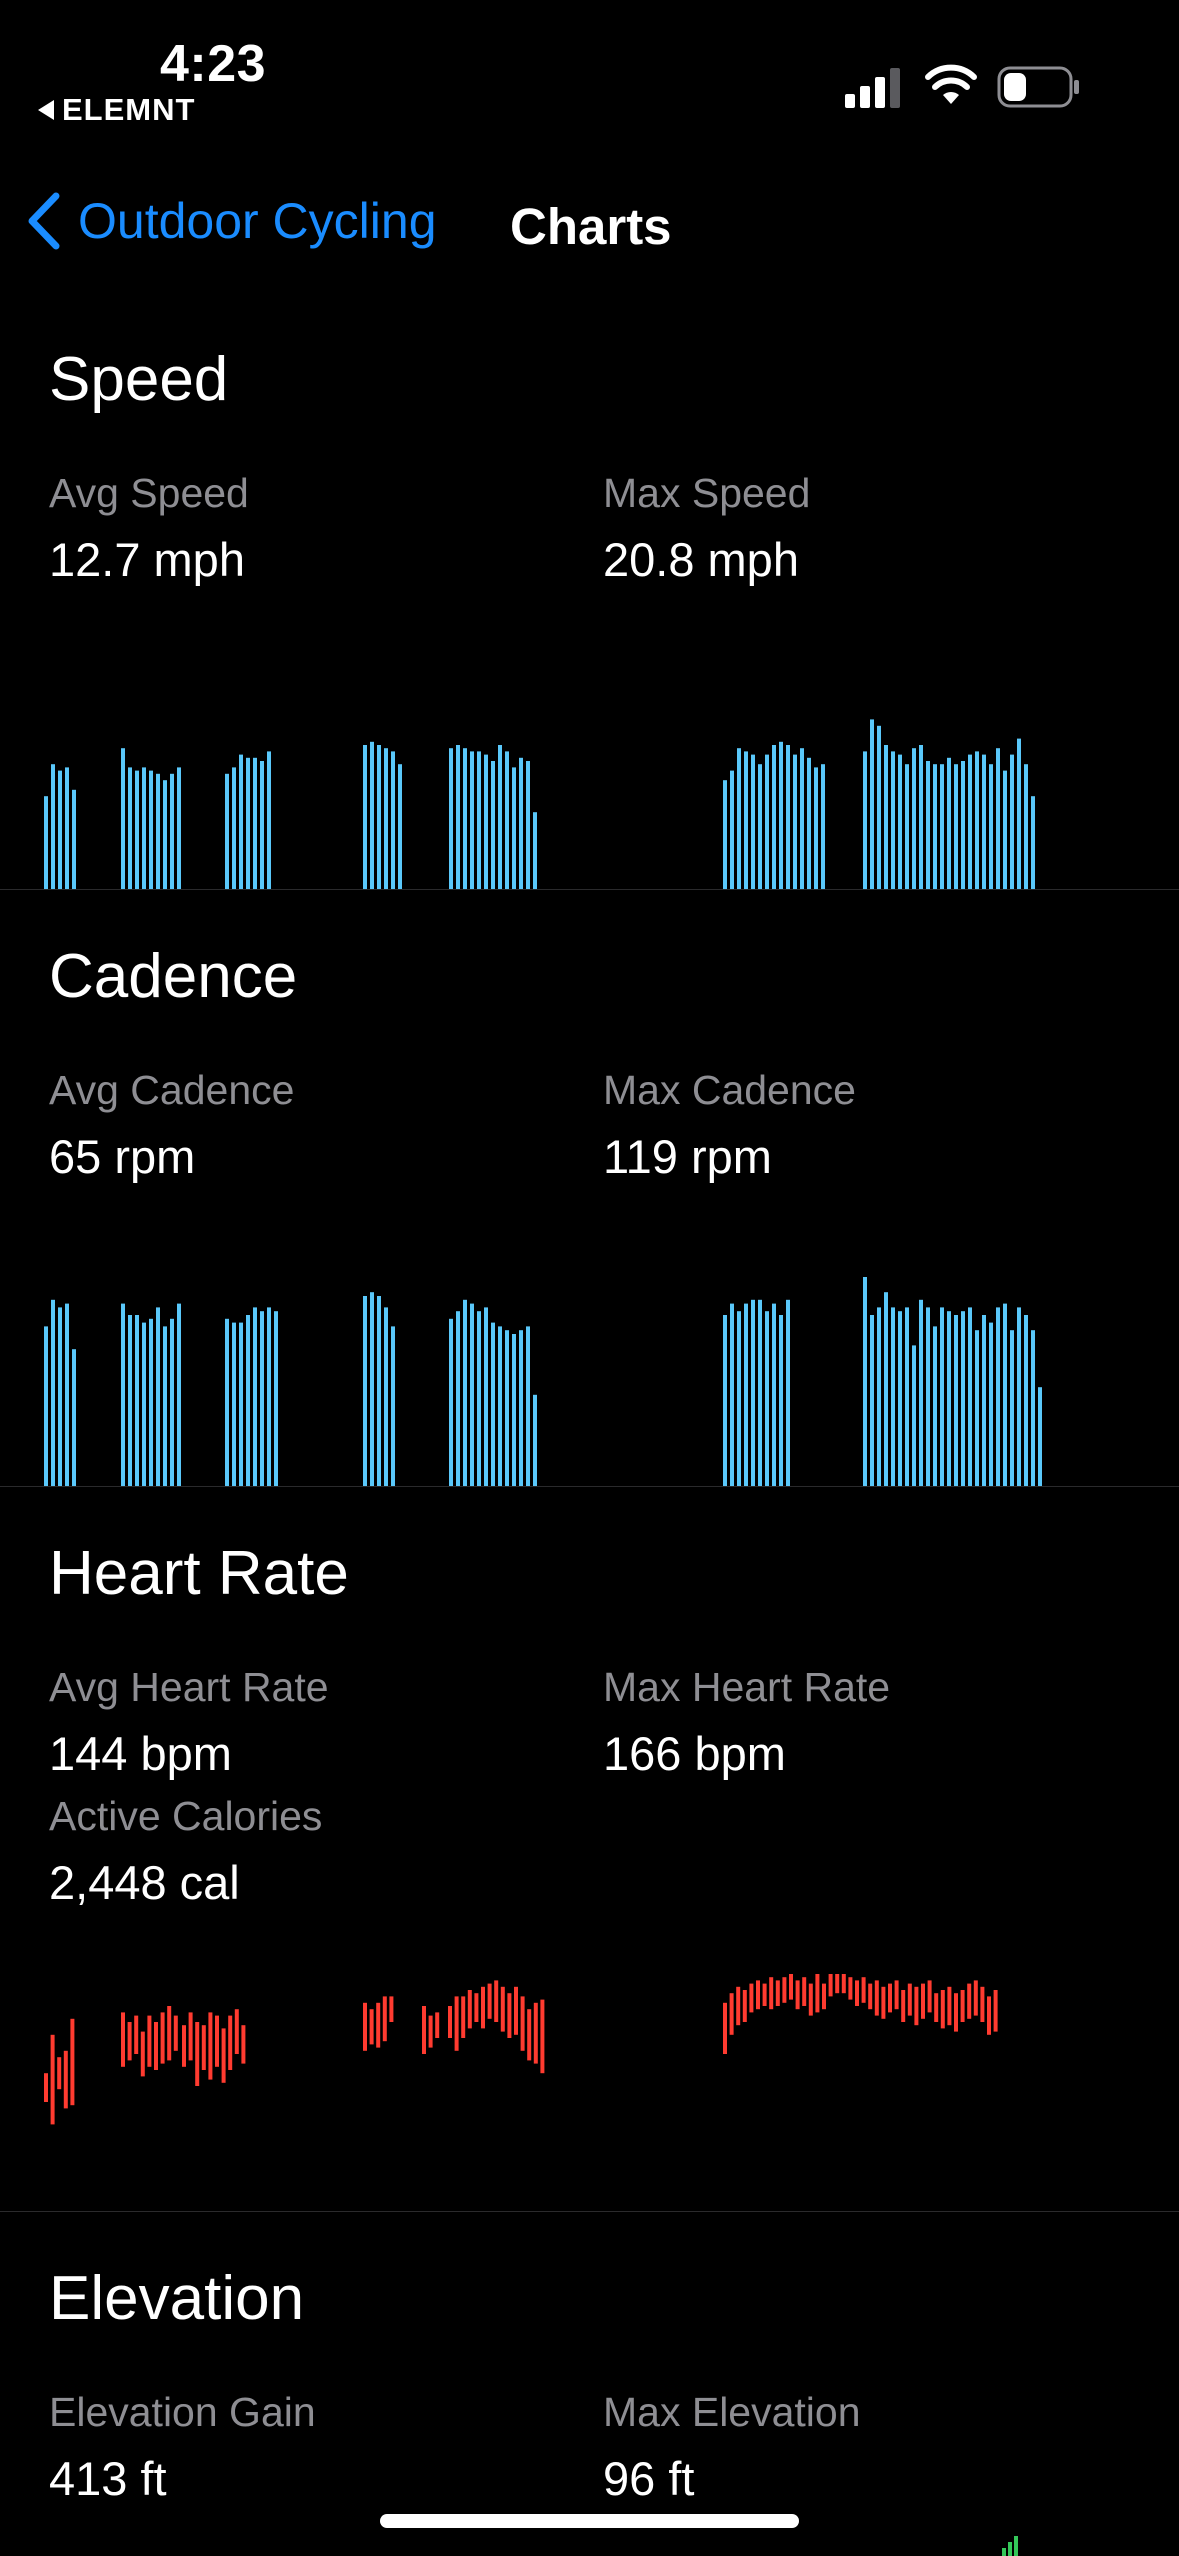  Describe the element at coordinates (257, 221) in the screenshot. I see `back-button-label: Outdoor Cycling` at that location.